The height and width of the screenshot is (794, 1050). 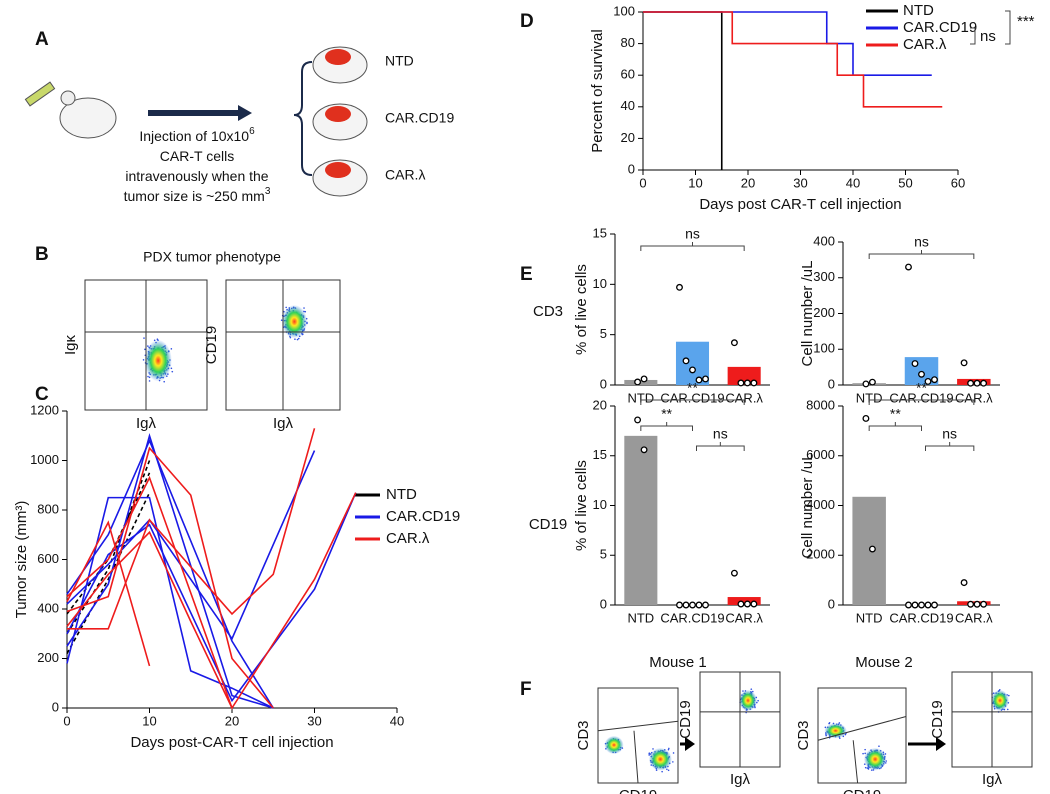 I want to click on x-tick-label: 0, so click(x=642, y=182).